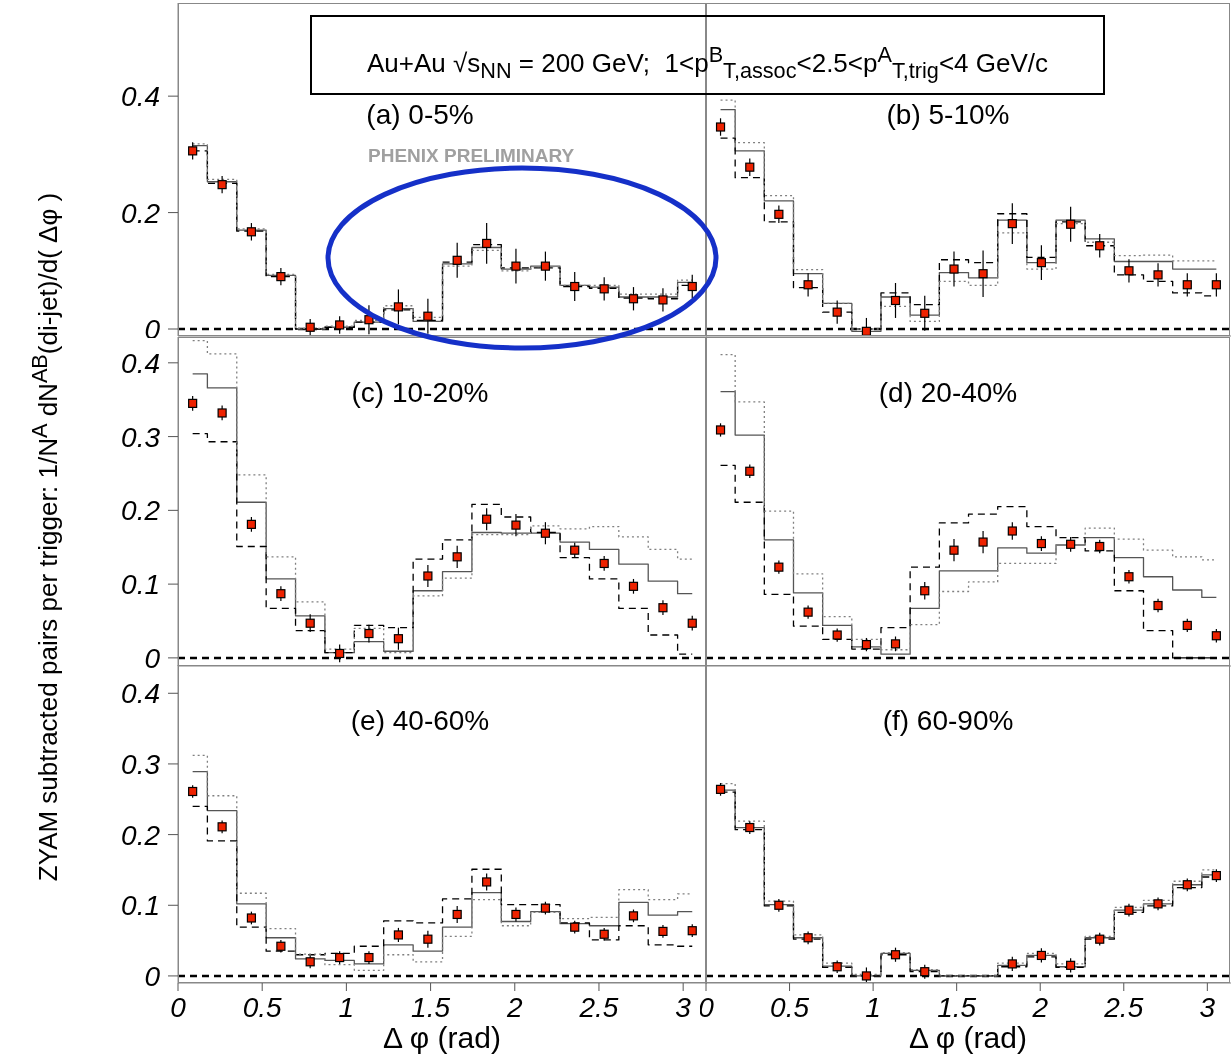  What do you see at coordinates (420, 115) in the screenshot?
I see `text: (a) 0-5%` at bounding box center [420, 115].